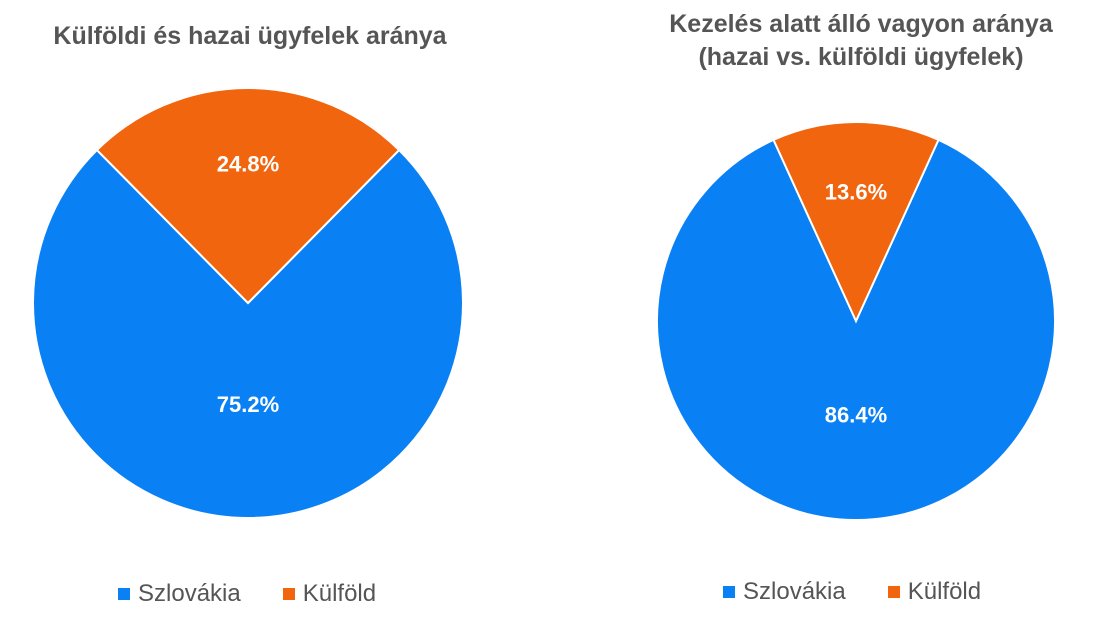 The width and height of the screenshot is (1112, 622). What do you see at coordinates (856, 415) in the screenshot?
I see `pie-2-label-szlovakia: 86.4%` at bounding box center [856, 415].